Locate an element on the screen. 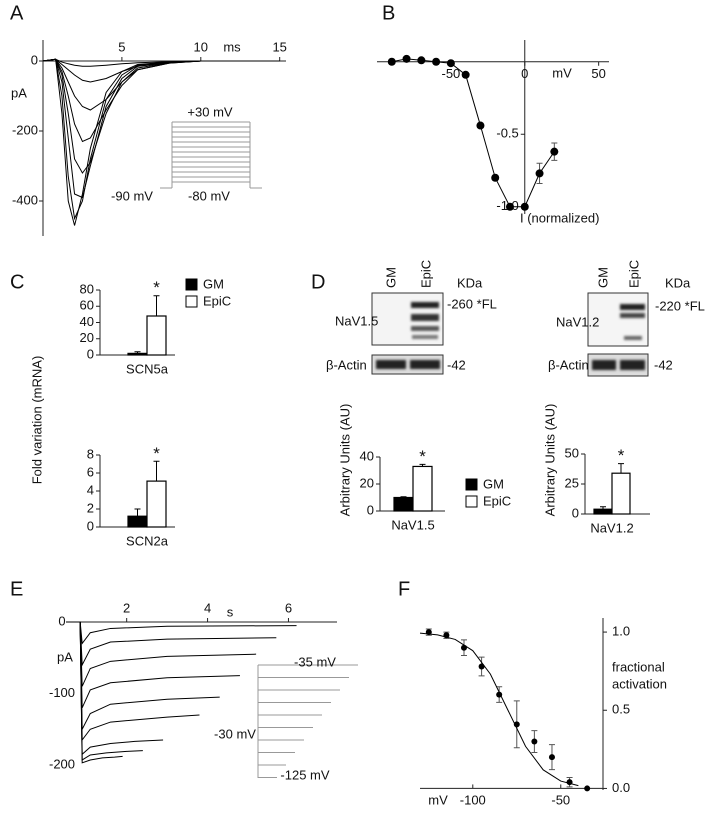 Image resolution: width=716 pixels, height=816 pixels. x-tick-label: 0 is located at coordinates (524, 73).